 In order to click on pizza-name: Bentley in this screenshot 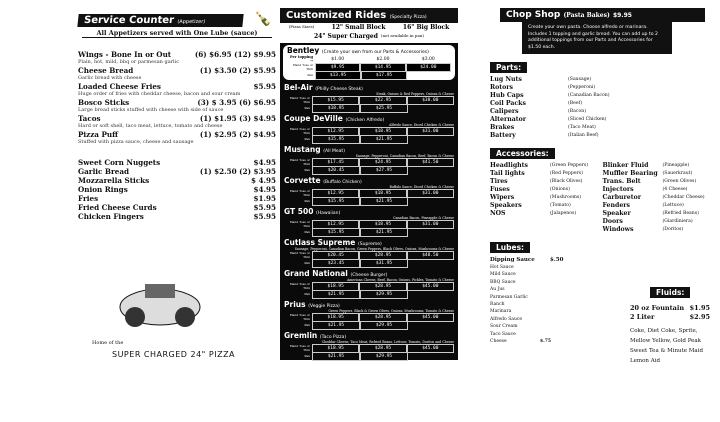, I will do `click(303, 50)`.